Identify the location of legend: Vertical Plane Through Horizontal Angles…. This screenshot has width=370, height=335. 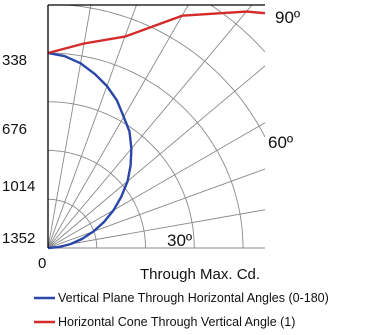
(181, 310).